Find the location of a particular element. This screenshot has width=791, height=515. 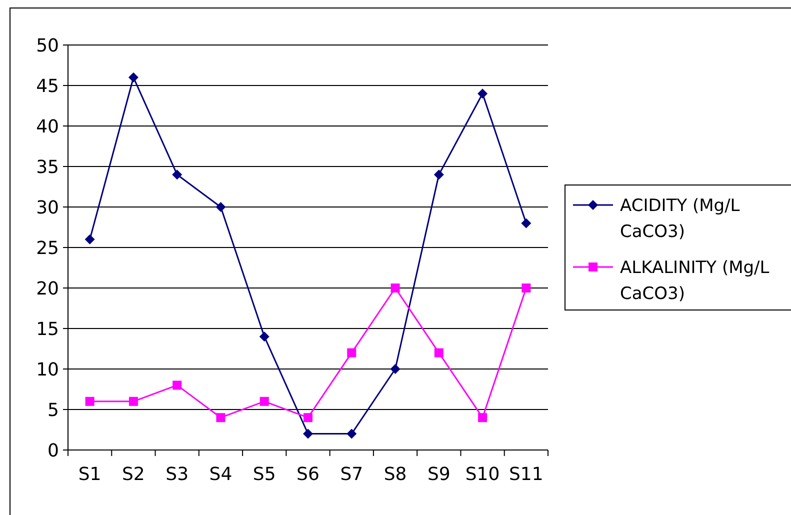

x-tick-label: S1 is located at coordinates (90, 474).